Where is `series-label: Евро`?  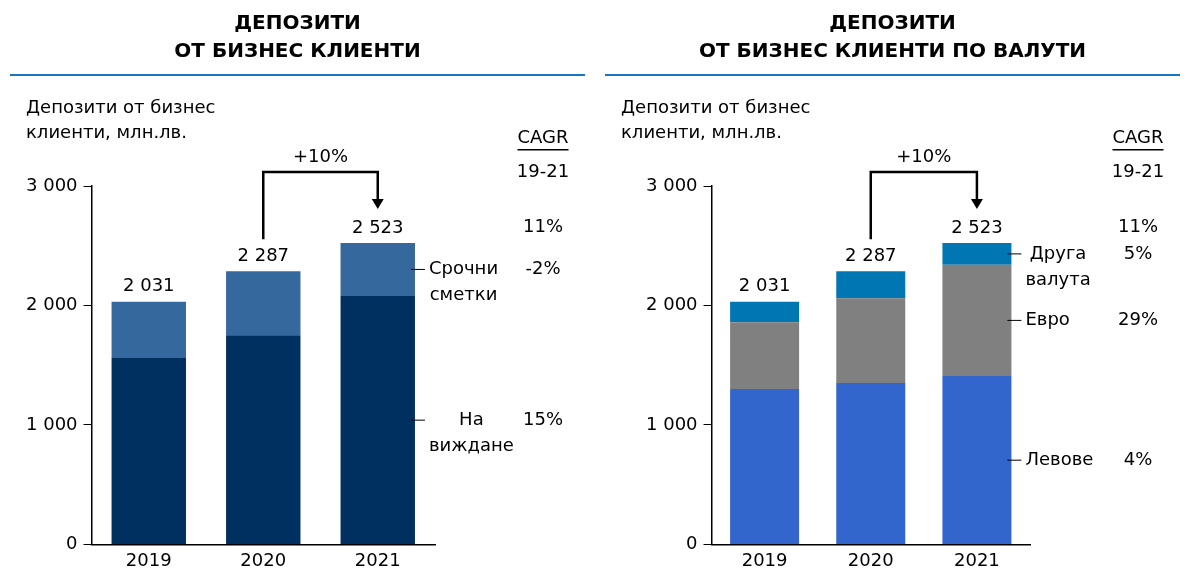 series-label: Евро is located at coordinates (1047, 319).